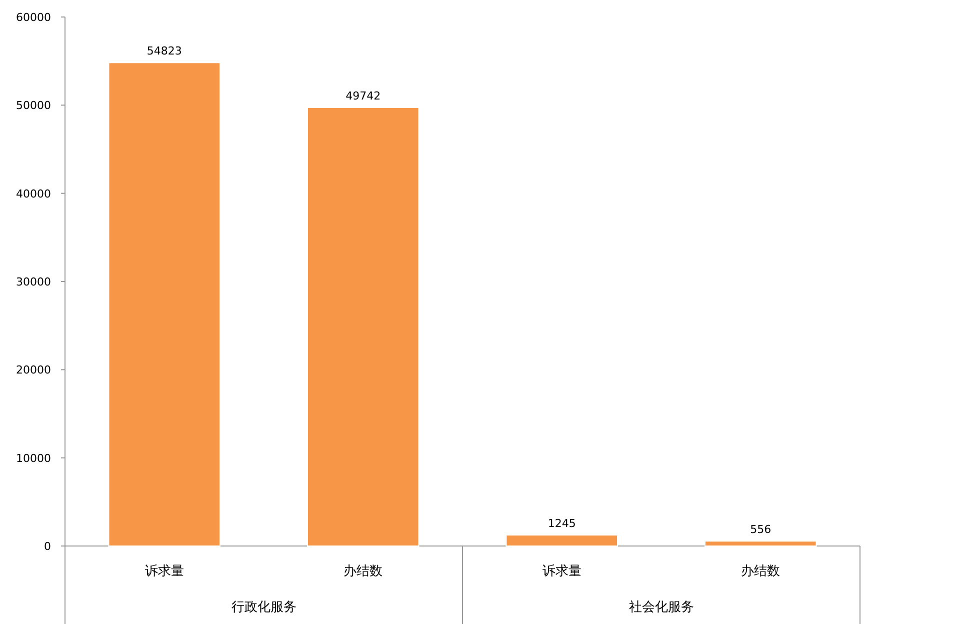 The height and width of the screenshot is (624, 963). What do you see at coordinates (33, 458) in the screenshot?
I see `y-tick-label: 10000` at bounding box center [33, 458].